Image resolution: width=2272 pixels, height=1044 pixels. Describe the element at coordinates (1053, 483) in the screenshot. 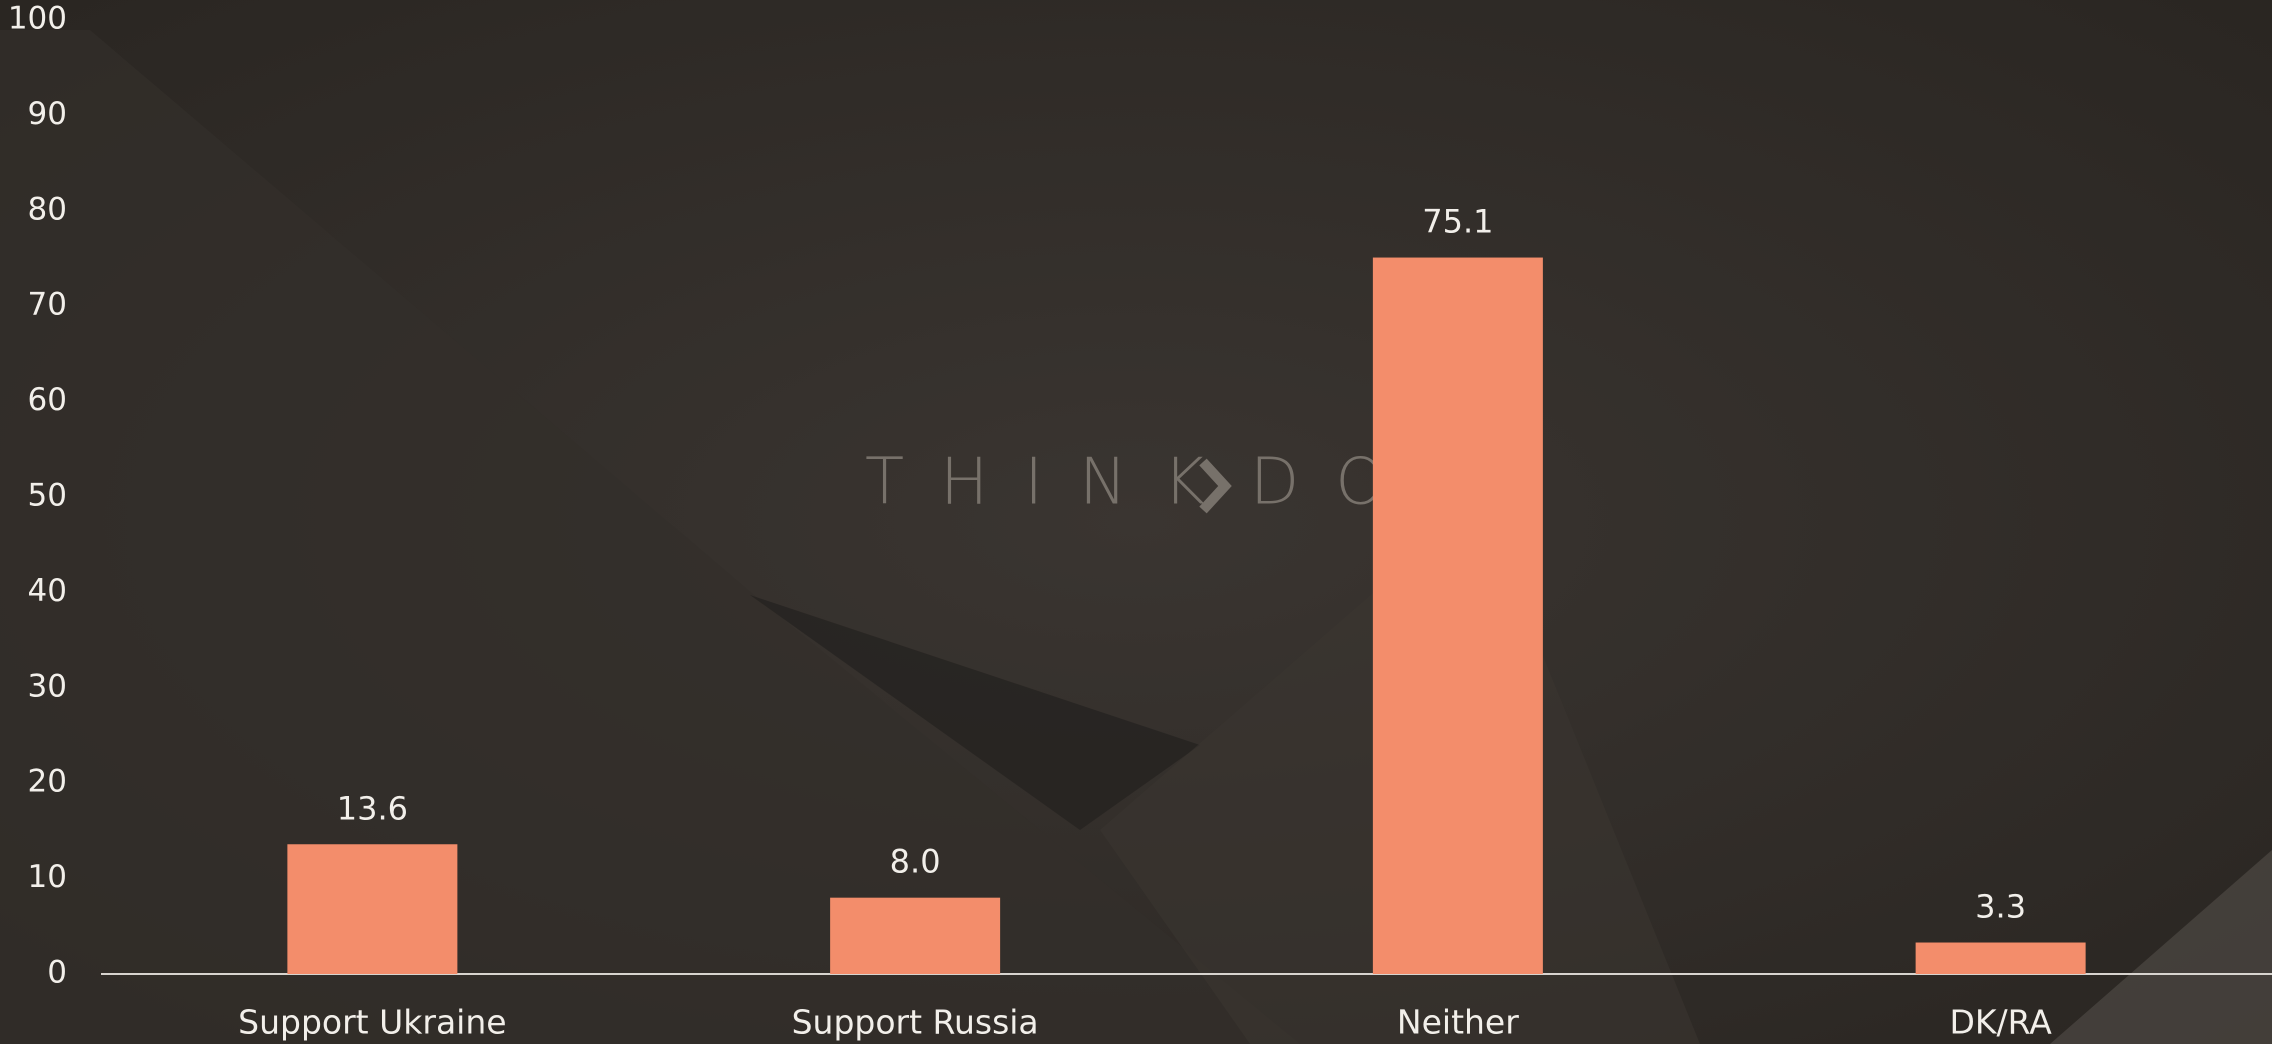

I see `watermark: THINK` at that location.